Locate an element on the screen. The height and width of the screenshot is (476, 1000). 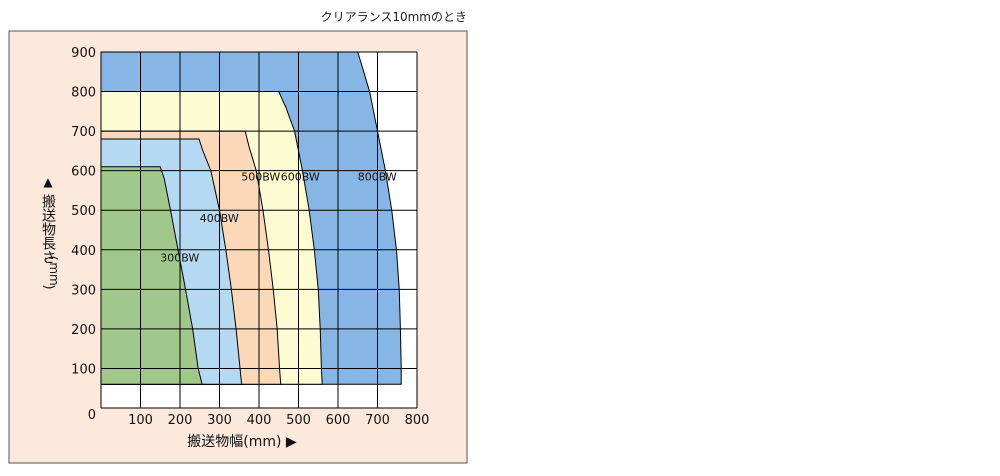
x-tick-label: 500 is located at coordinates (298, 420).